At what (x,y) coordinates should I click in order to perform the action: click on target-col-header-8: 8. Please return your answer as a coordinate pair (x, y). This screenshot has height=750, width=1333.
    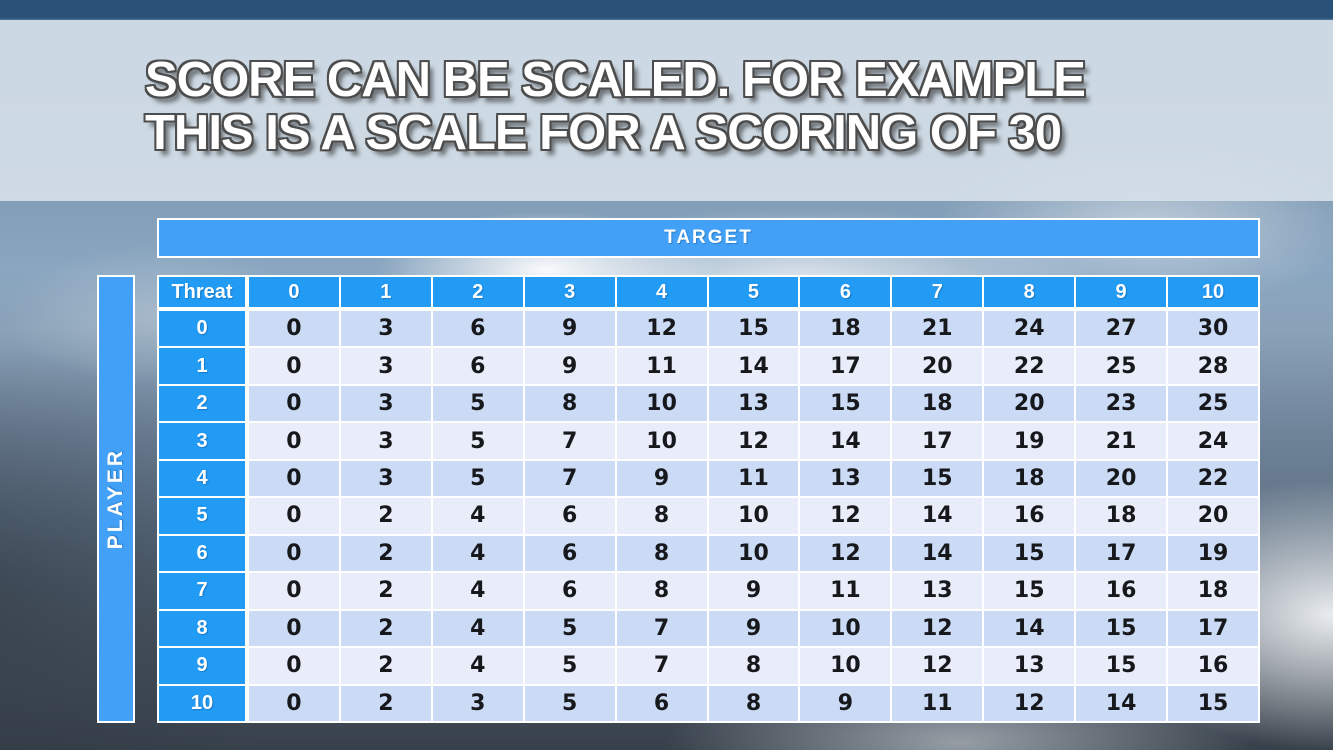
    Looking at the image, I should click on (1029, 293).